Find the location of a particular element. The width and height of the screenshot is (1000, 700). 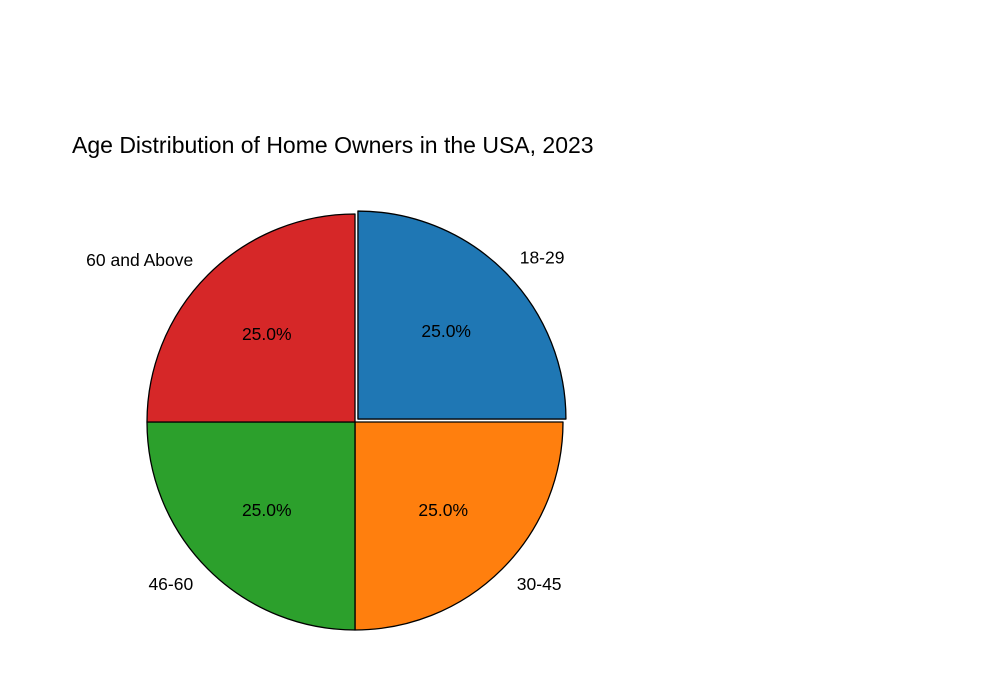

slice-label: 30-45 is located at coordinates (539, 584).